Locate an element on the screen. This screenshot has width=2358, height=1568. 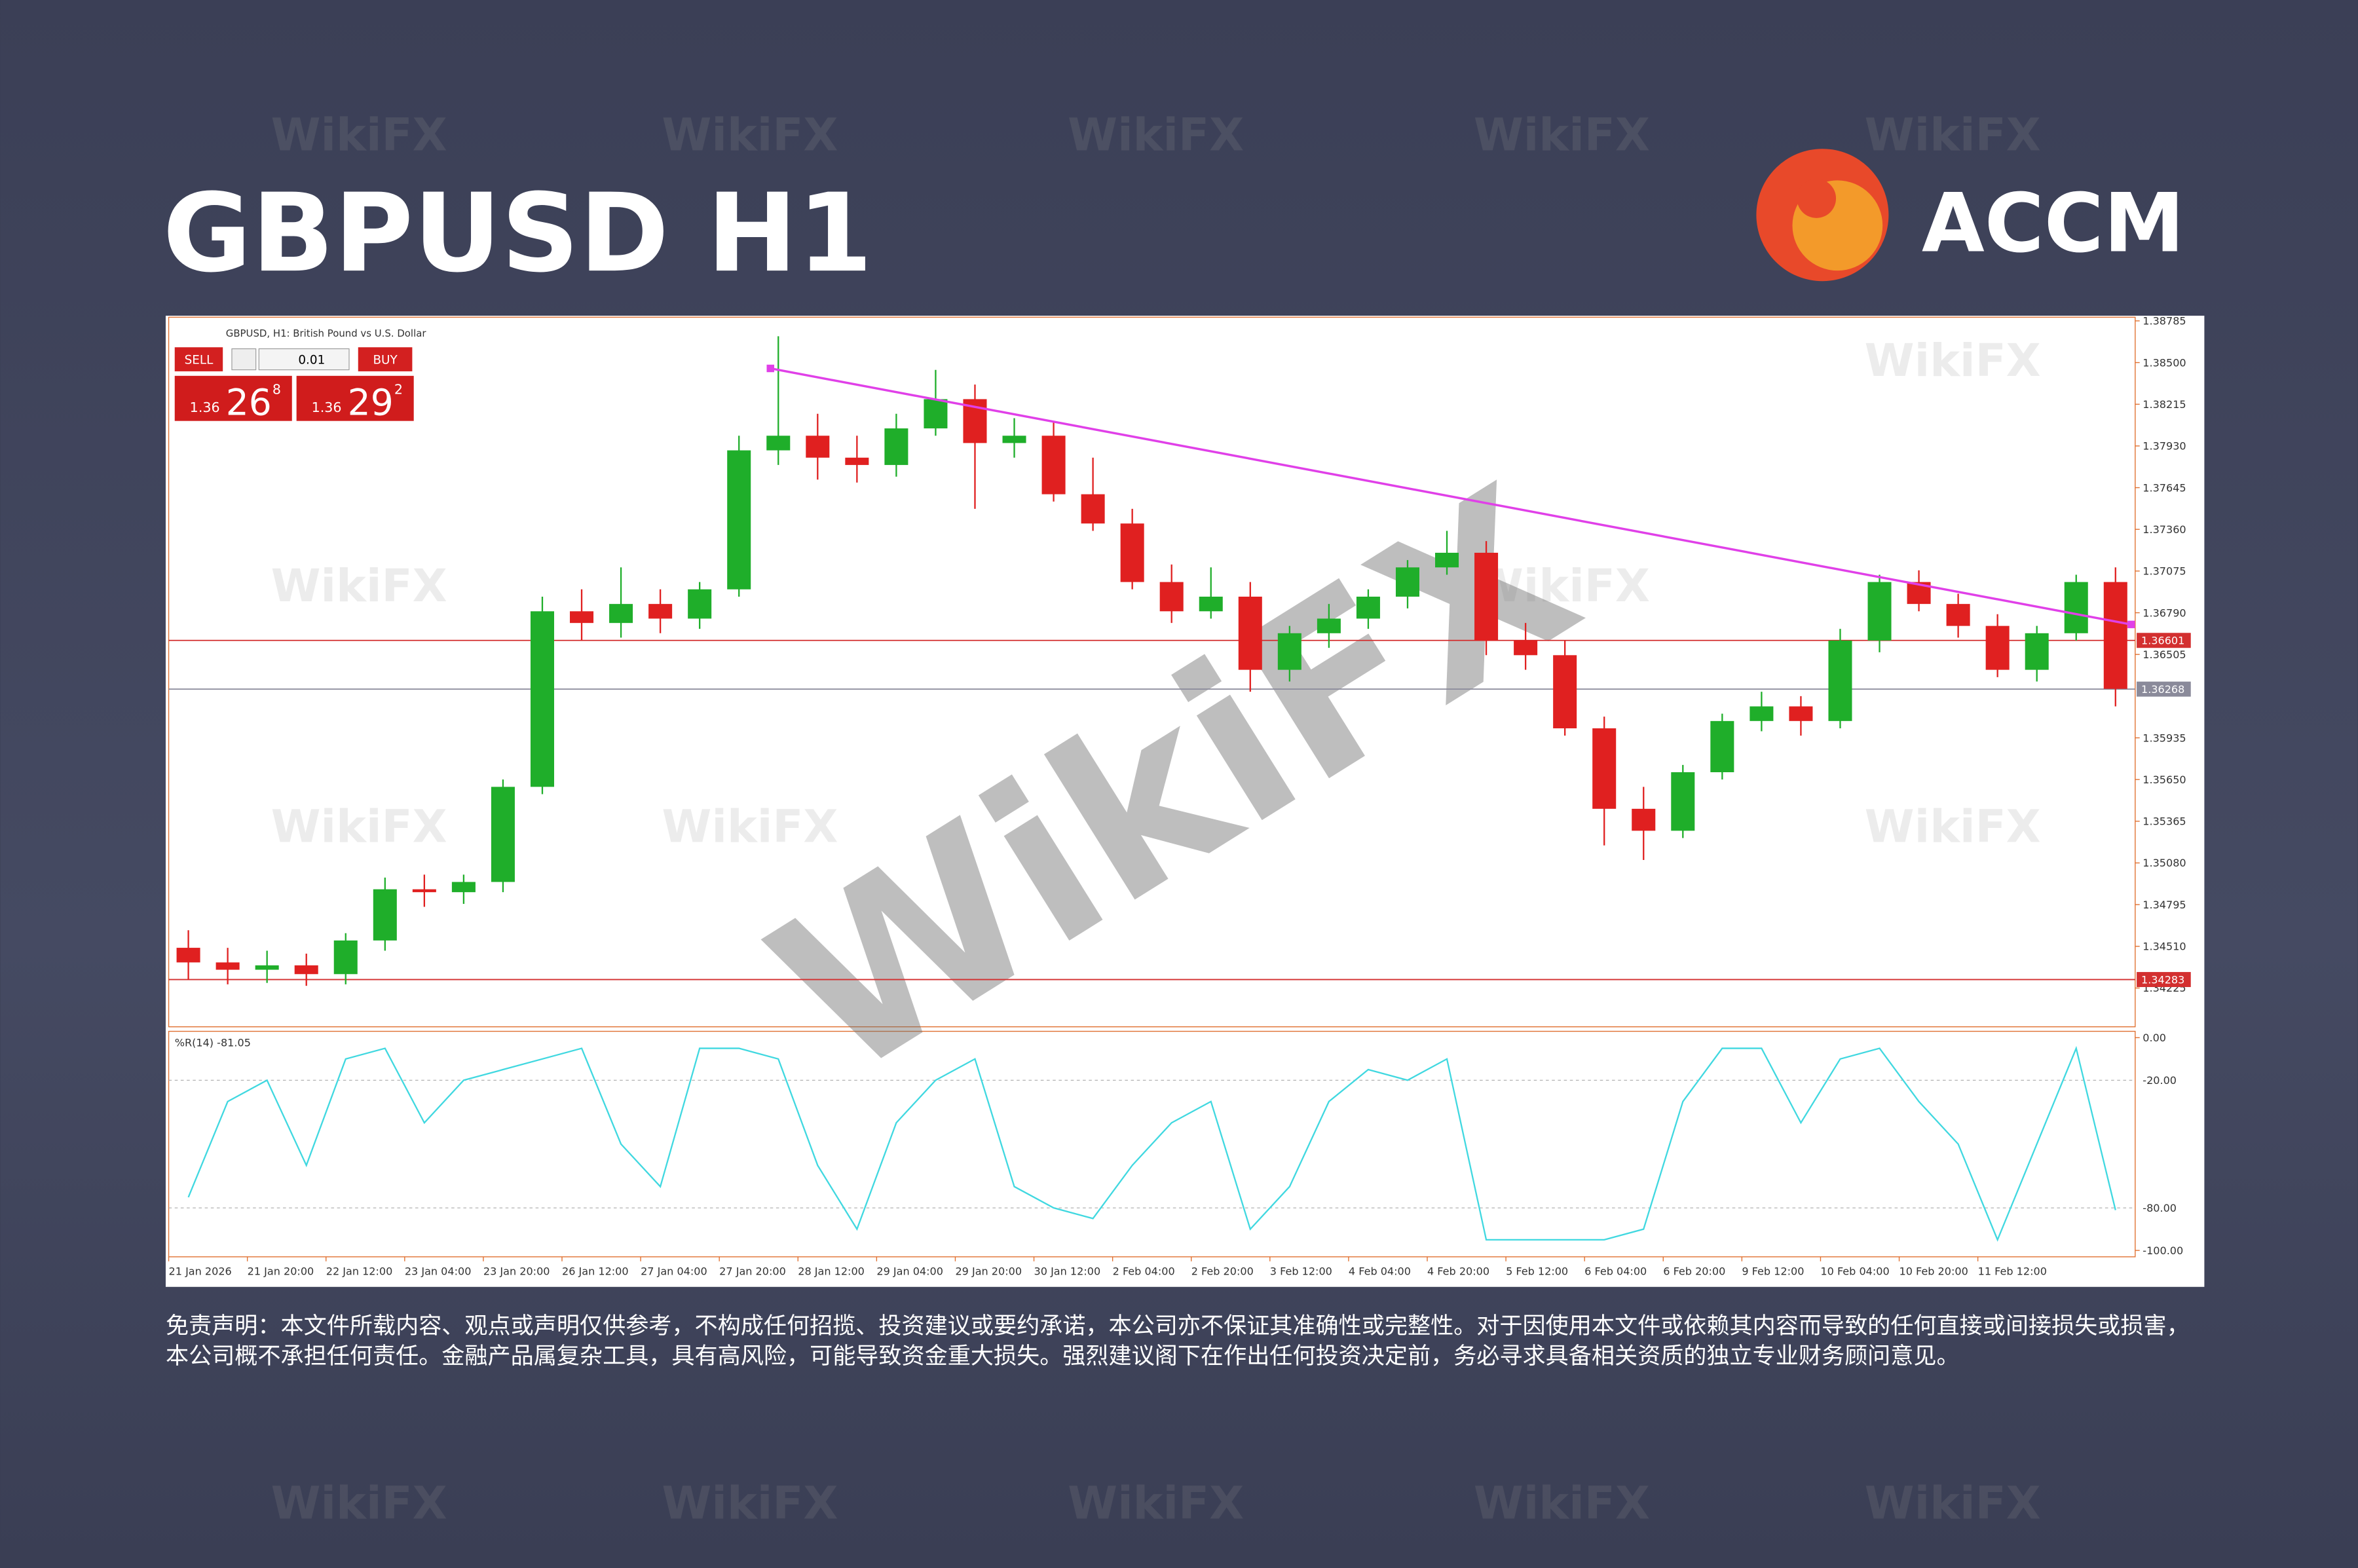
ask-box is located at coordinates (355, 398).